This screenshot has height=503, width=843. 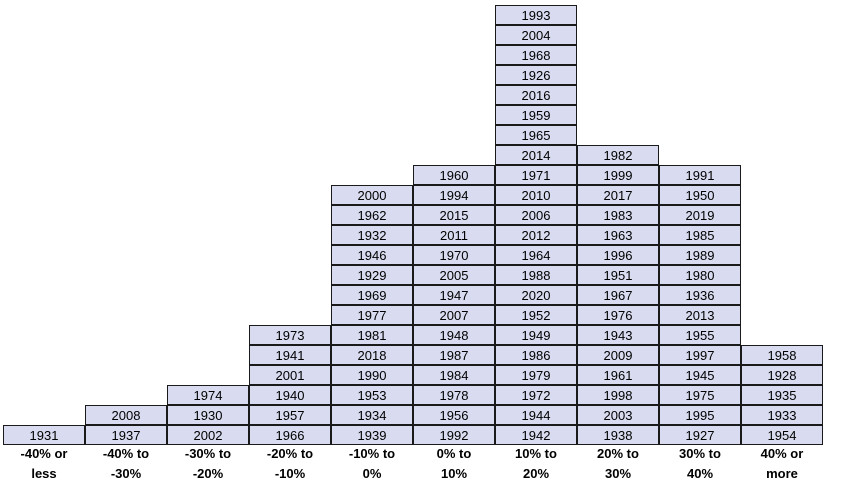 I want to click on year-cell: 1928, so click(x=782, y=375).